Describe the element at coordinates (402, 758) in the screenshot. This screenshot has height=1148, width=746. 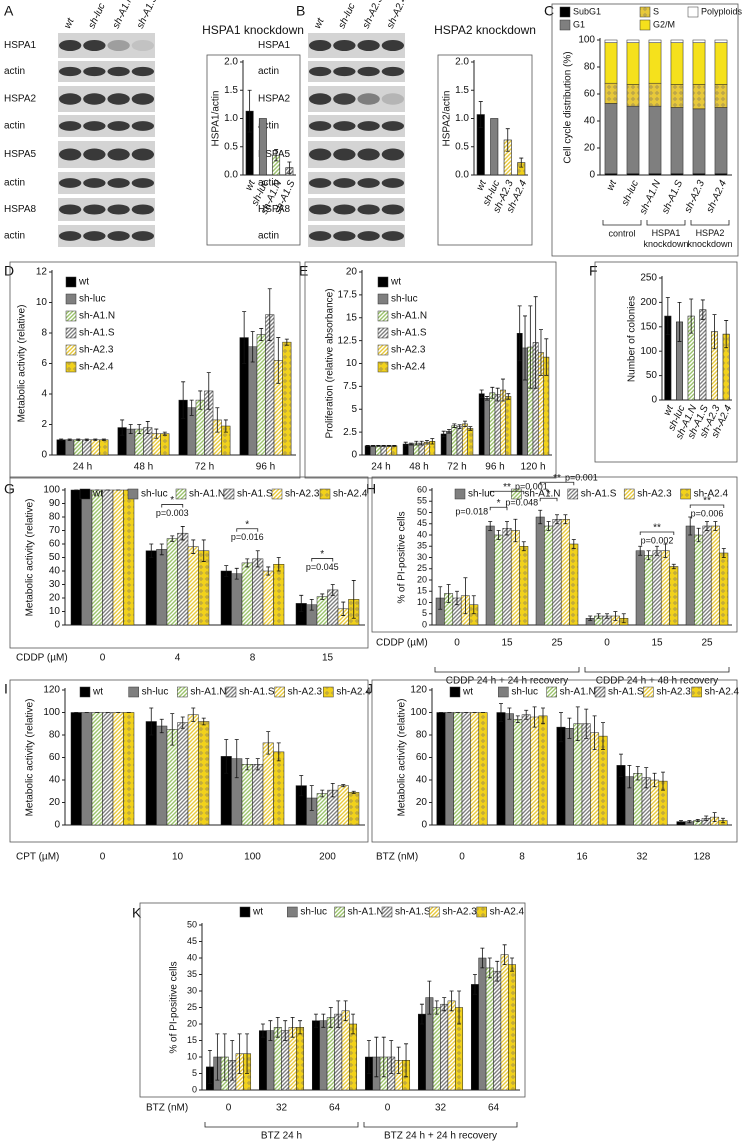
I see `y-axis-label: Metabolic activity (relative)` at that location.